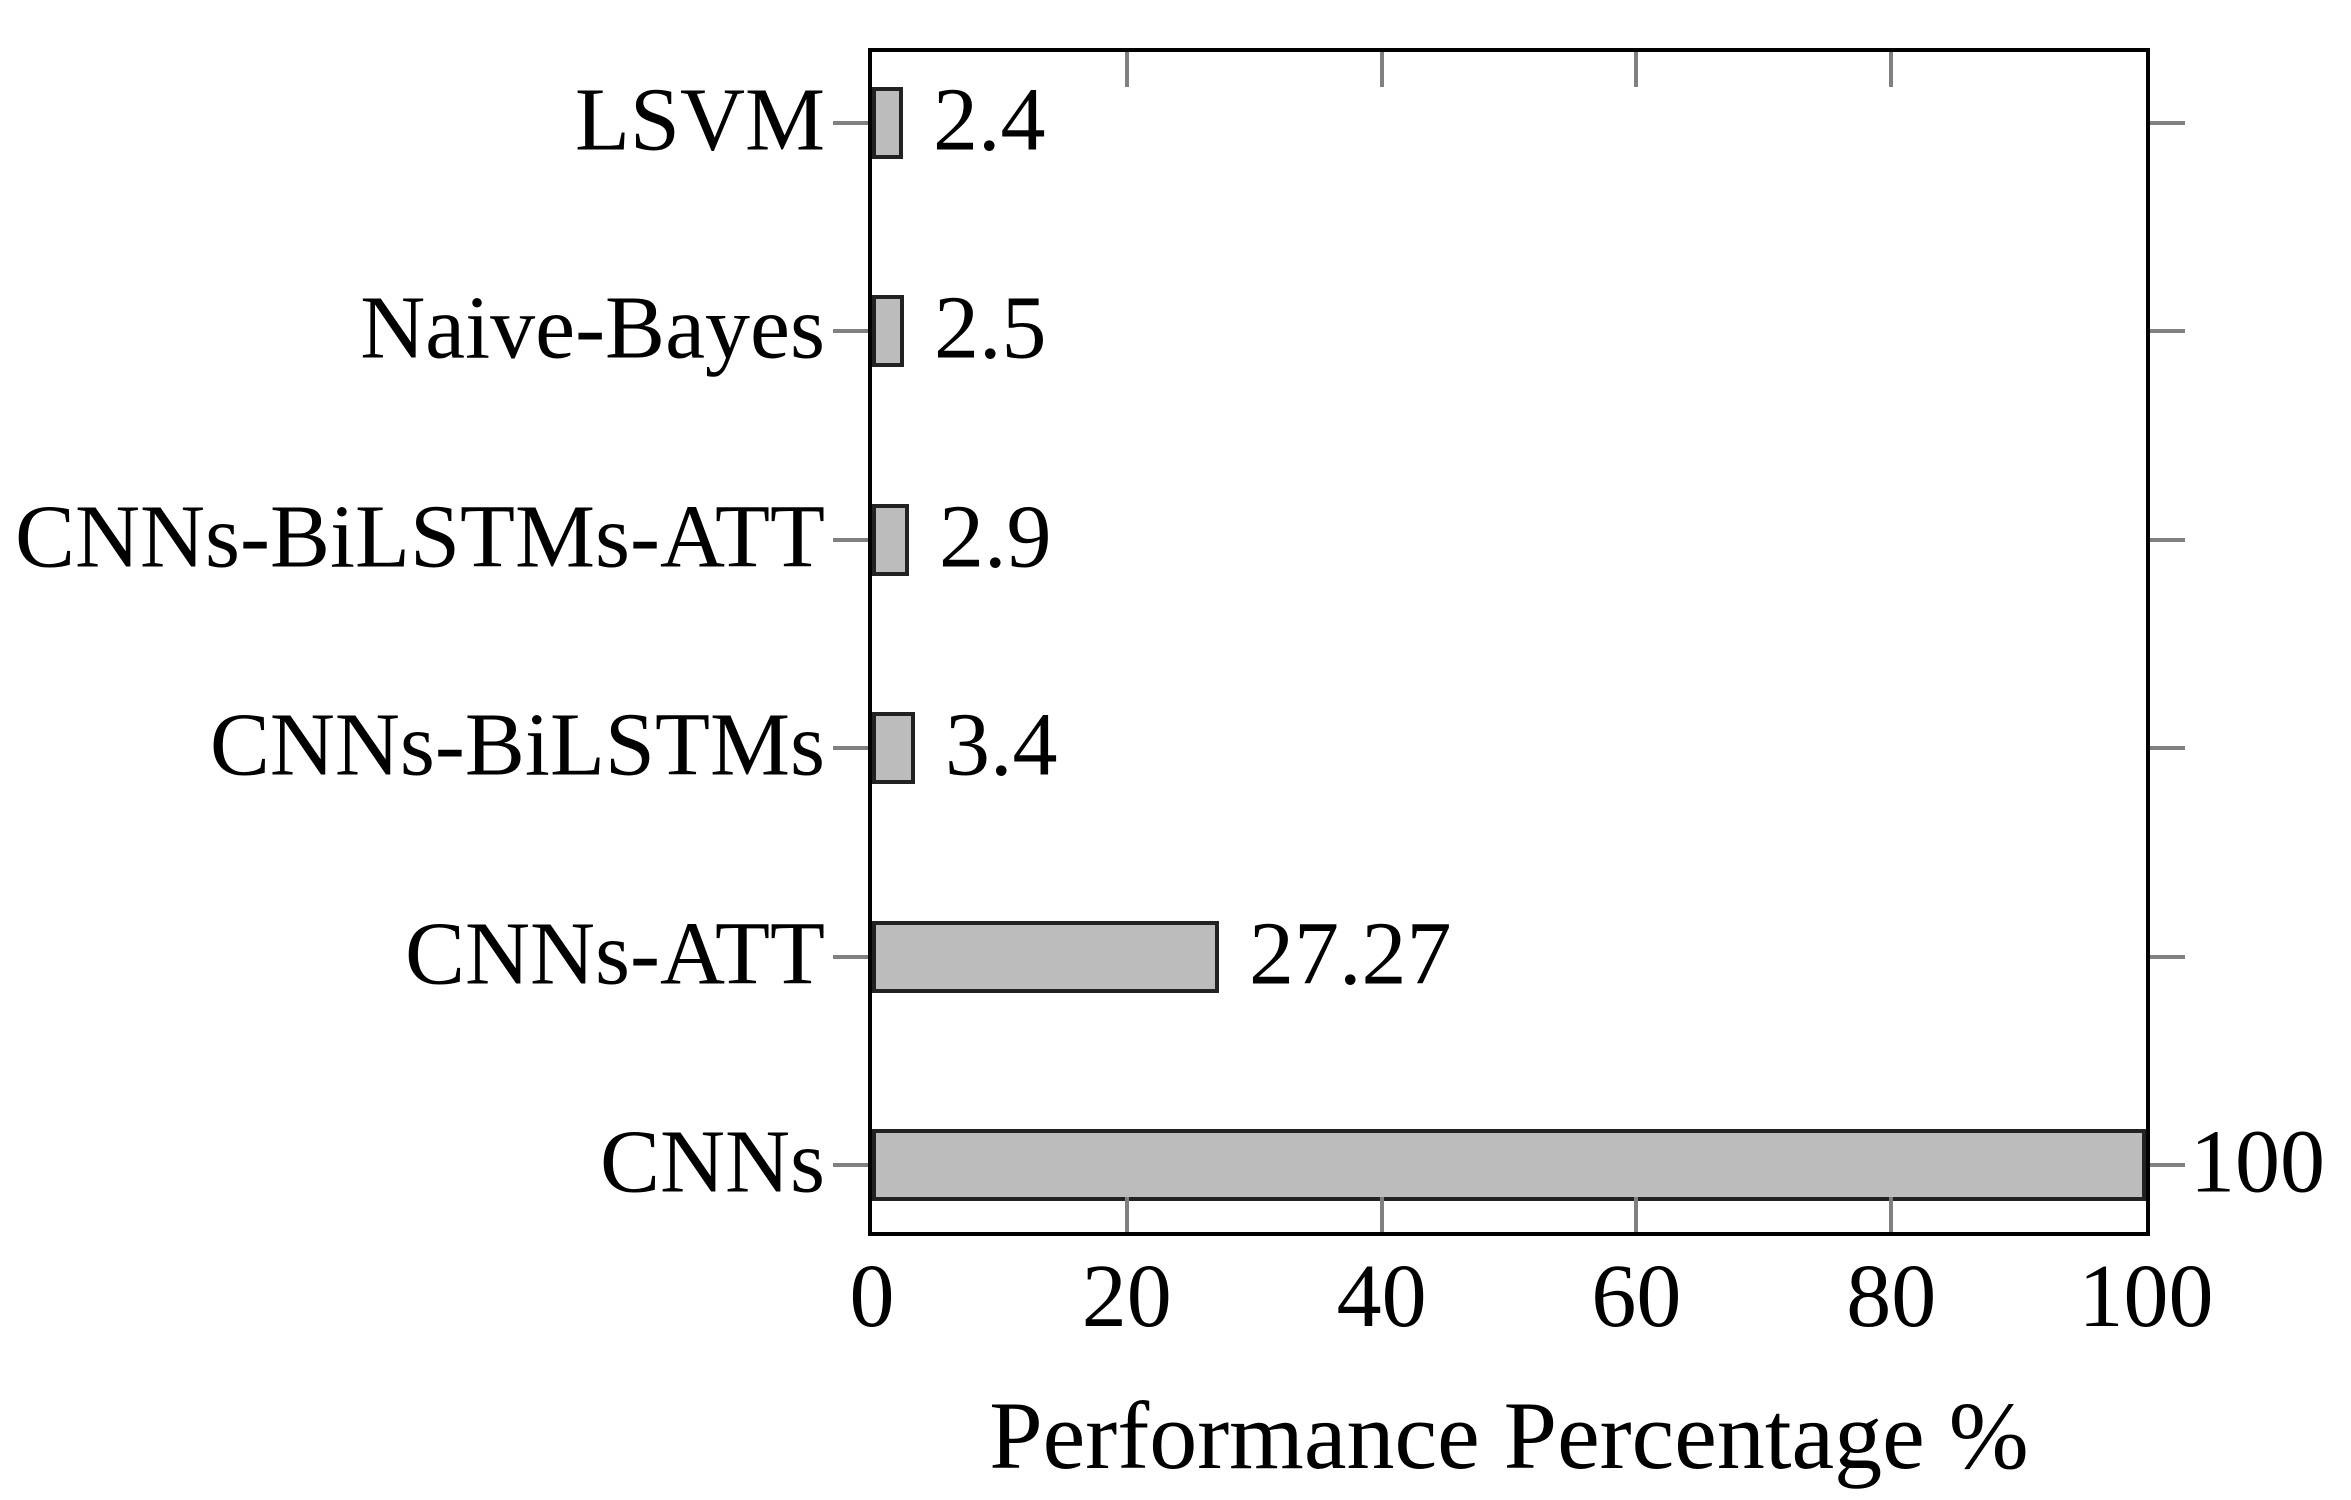 Image resolution: width=2351 pixels, height=1500 pixels. I want to click on x-tick-label: 80, so click(1891, 1296).